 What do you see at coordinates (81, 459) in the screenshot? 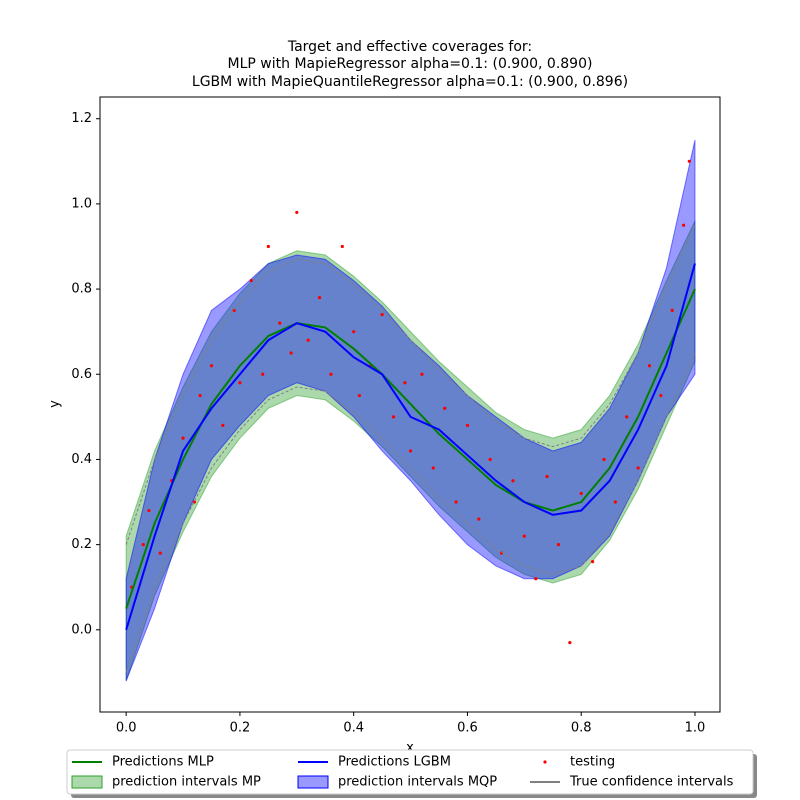
I see `y-tick-label: 0.4` at bounding box center [81, 459].